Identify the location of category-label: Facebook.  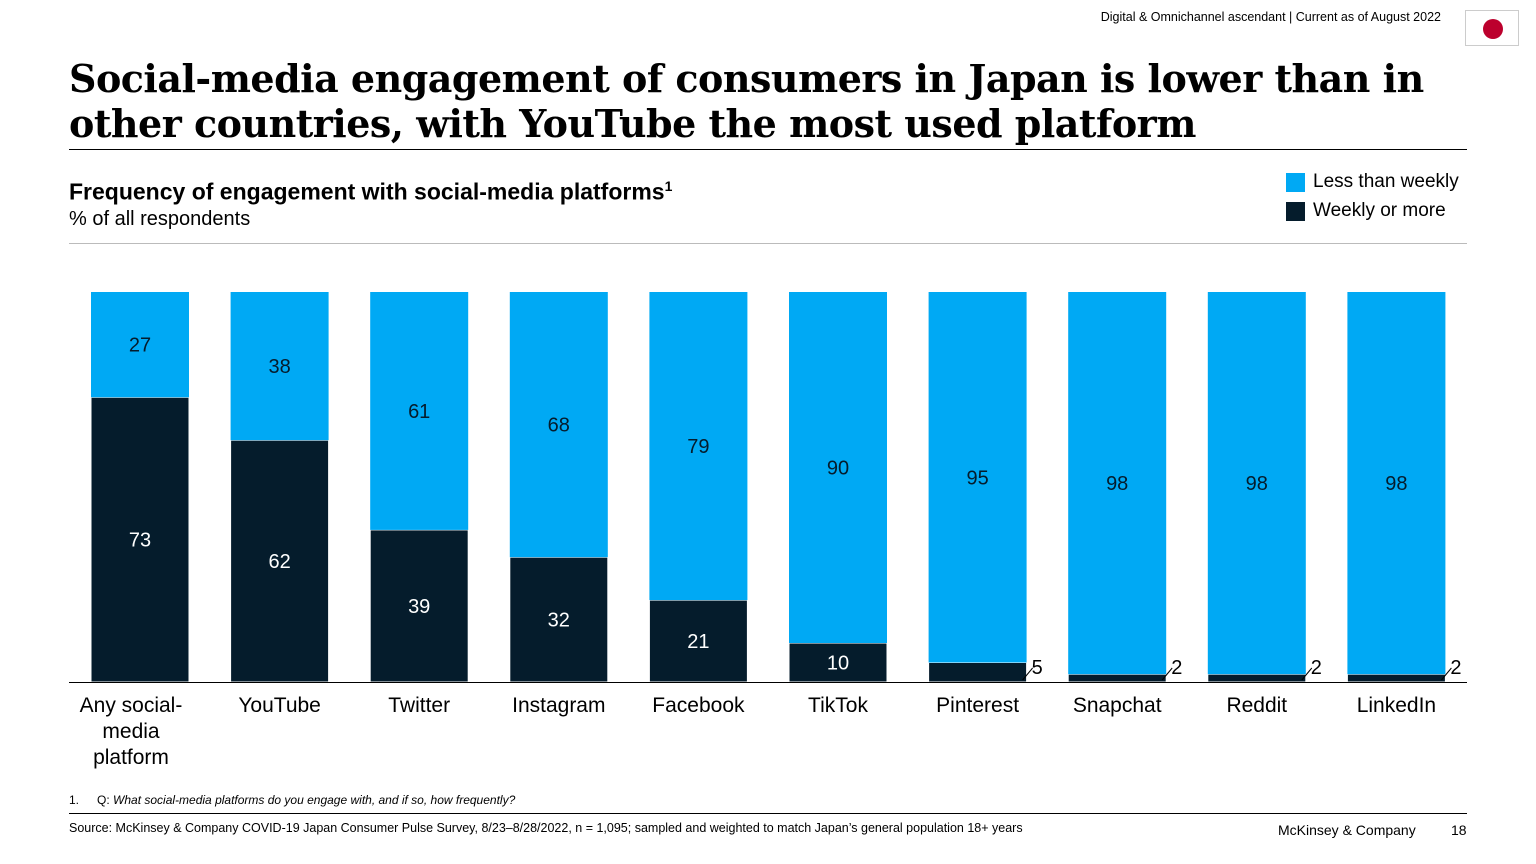
(698, 705).